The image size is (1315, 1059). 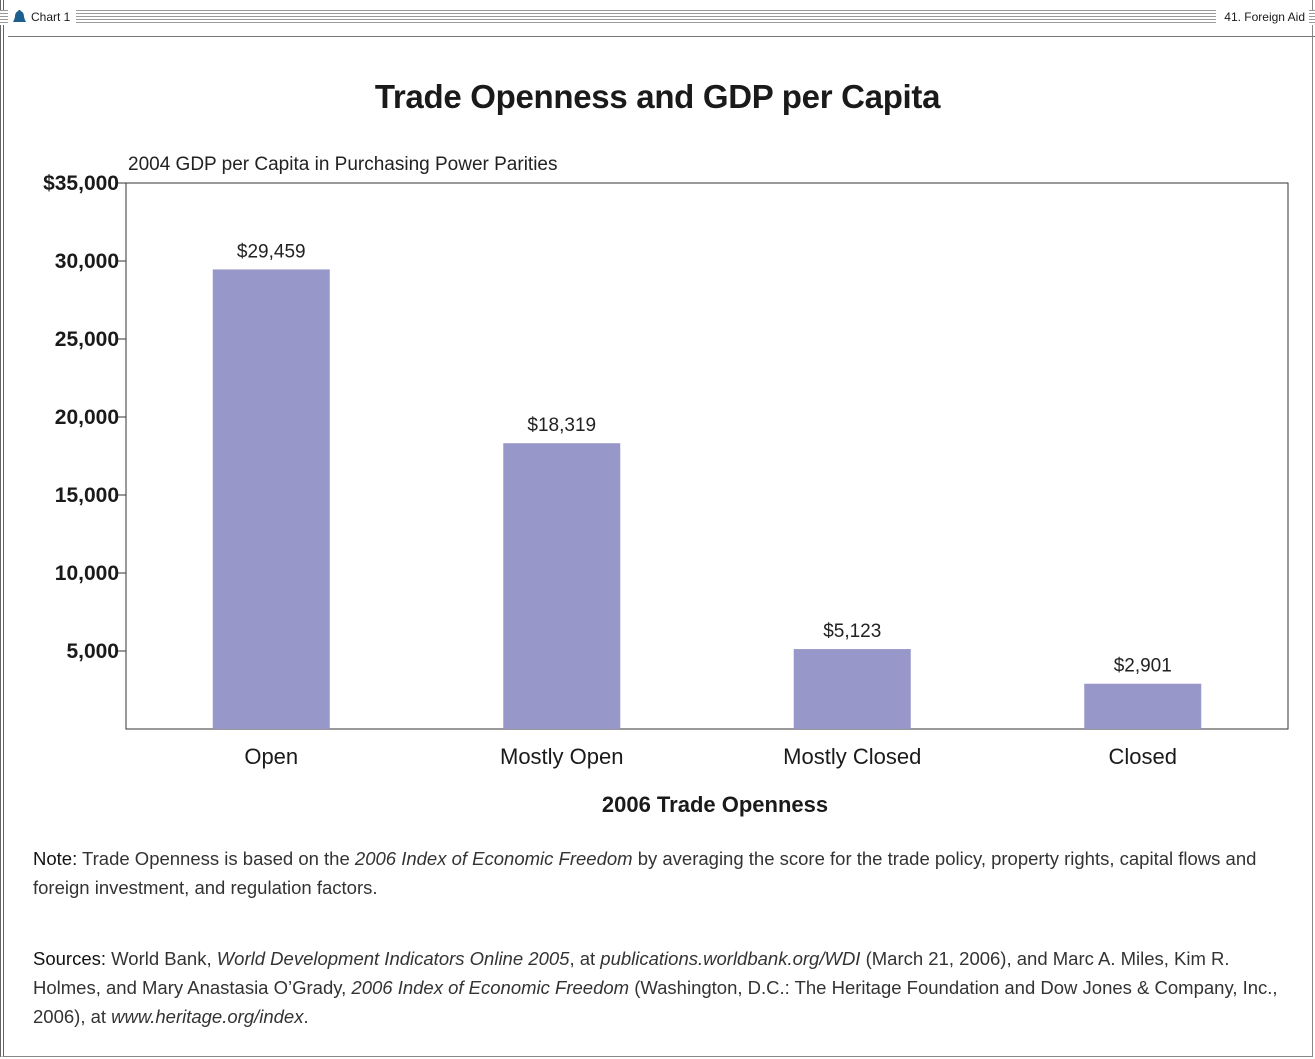 I want to click on y-tick-label: 5,000, so click(x=92, y=651).